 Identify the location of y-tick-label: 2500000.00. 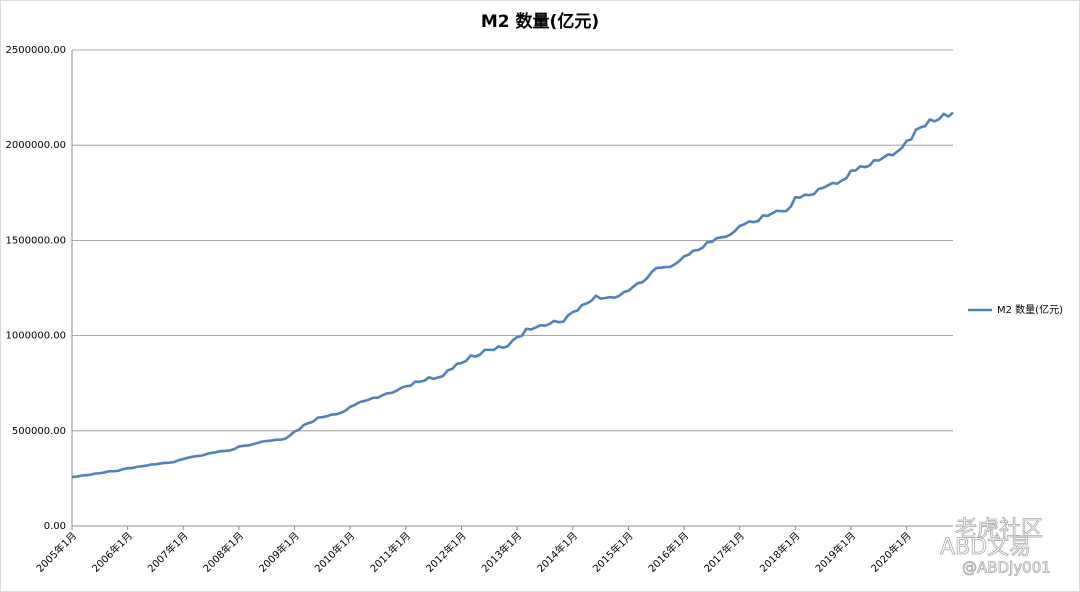
(36, 50).